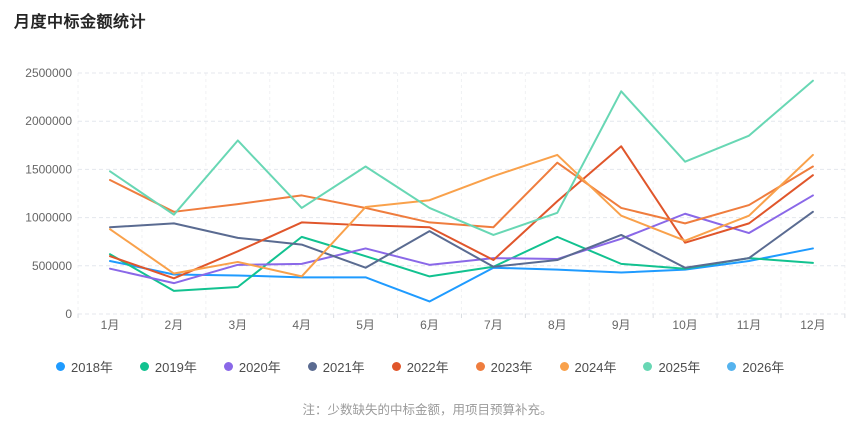 Image resolution: width=855 pixels, height=433 pixels. What do you see at coordinates (301, 325) in the screenshot?
I see `x-axis-label: 4月` at bounding box center [301, 325].